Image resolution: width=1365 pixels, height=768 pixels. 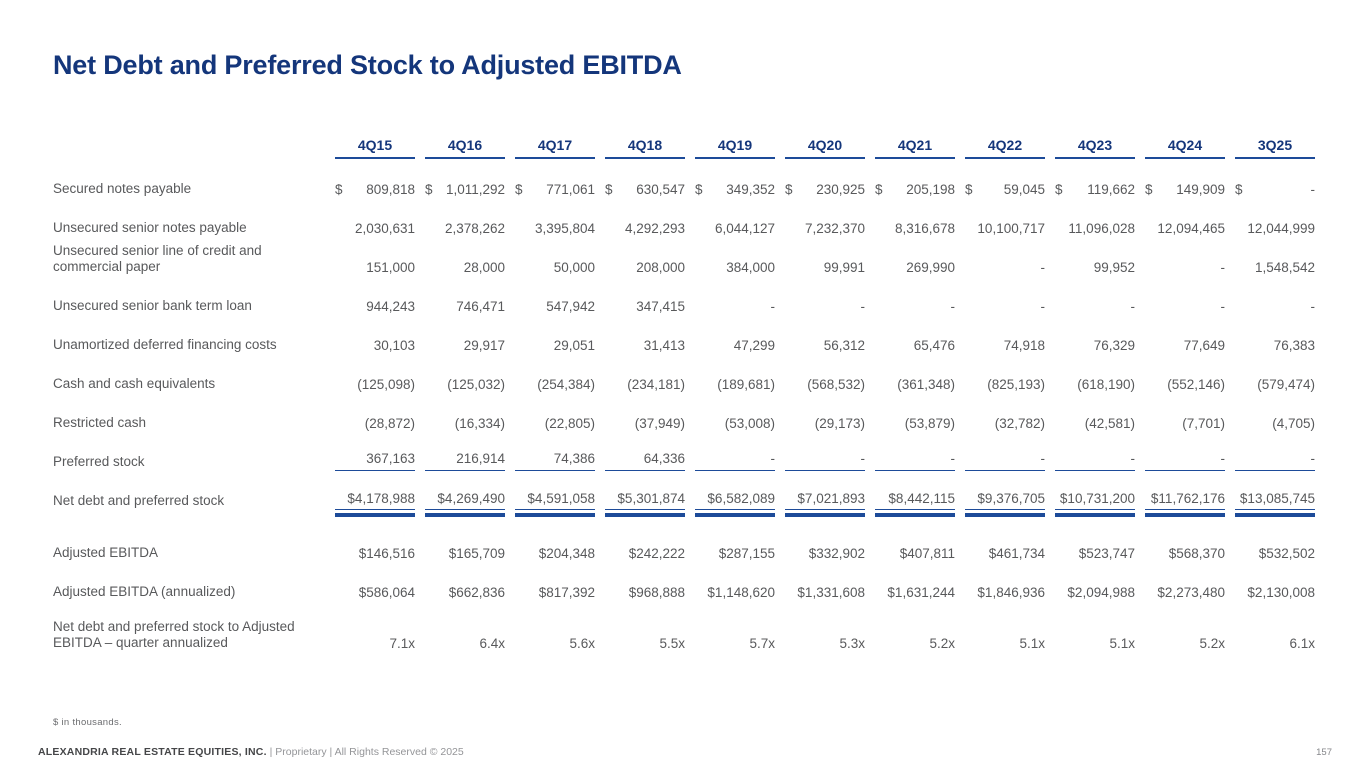 What do you see at coordinates (910, 553) in the screenshot?
I see `table-cell: $407,811` at bounding box center [910, 553].